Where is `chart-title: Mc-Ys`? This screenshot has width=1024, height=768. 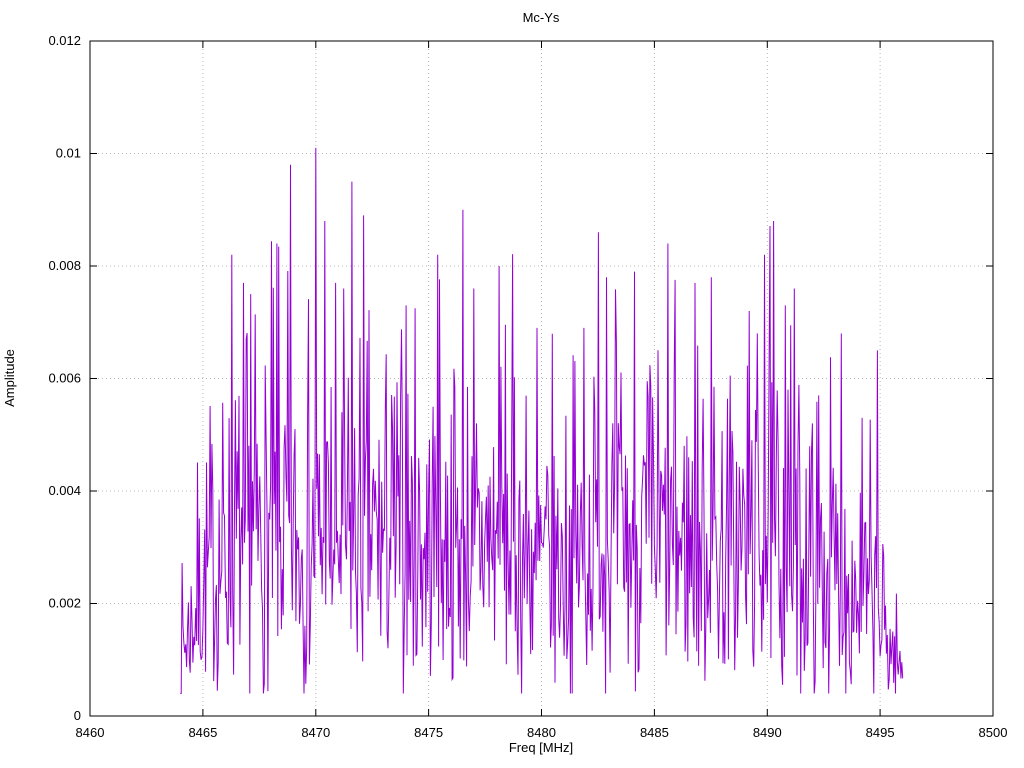
chart-title: Mc-Ys is located at coordinates (541, 17).